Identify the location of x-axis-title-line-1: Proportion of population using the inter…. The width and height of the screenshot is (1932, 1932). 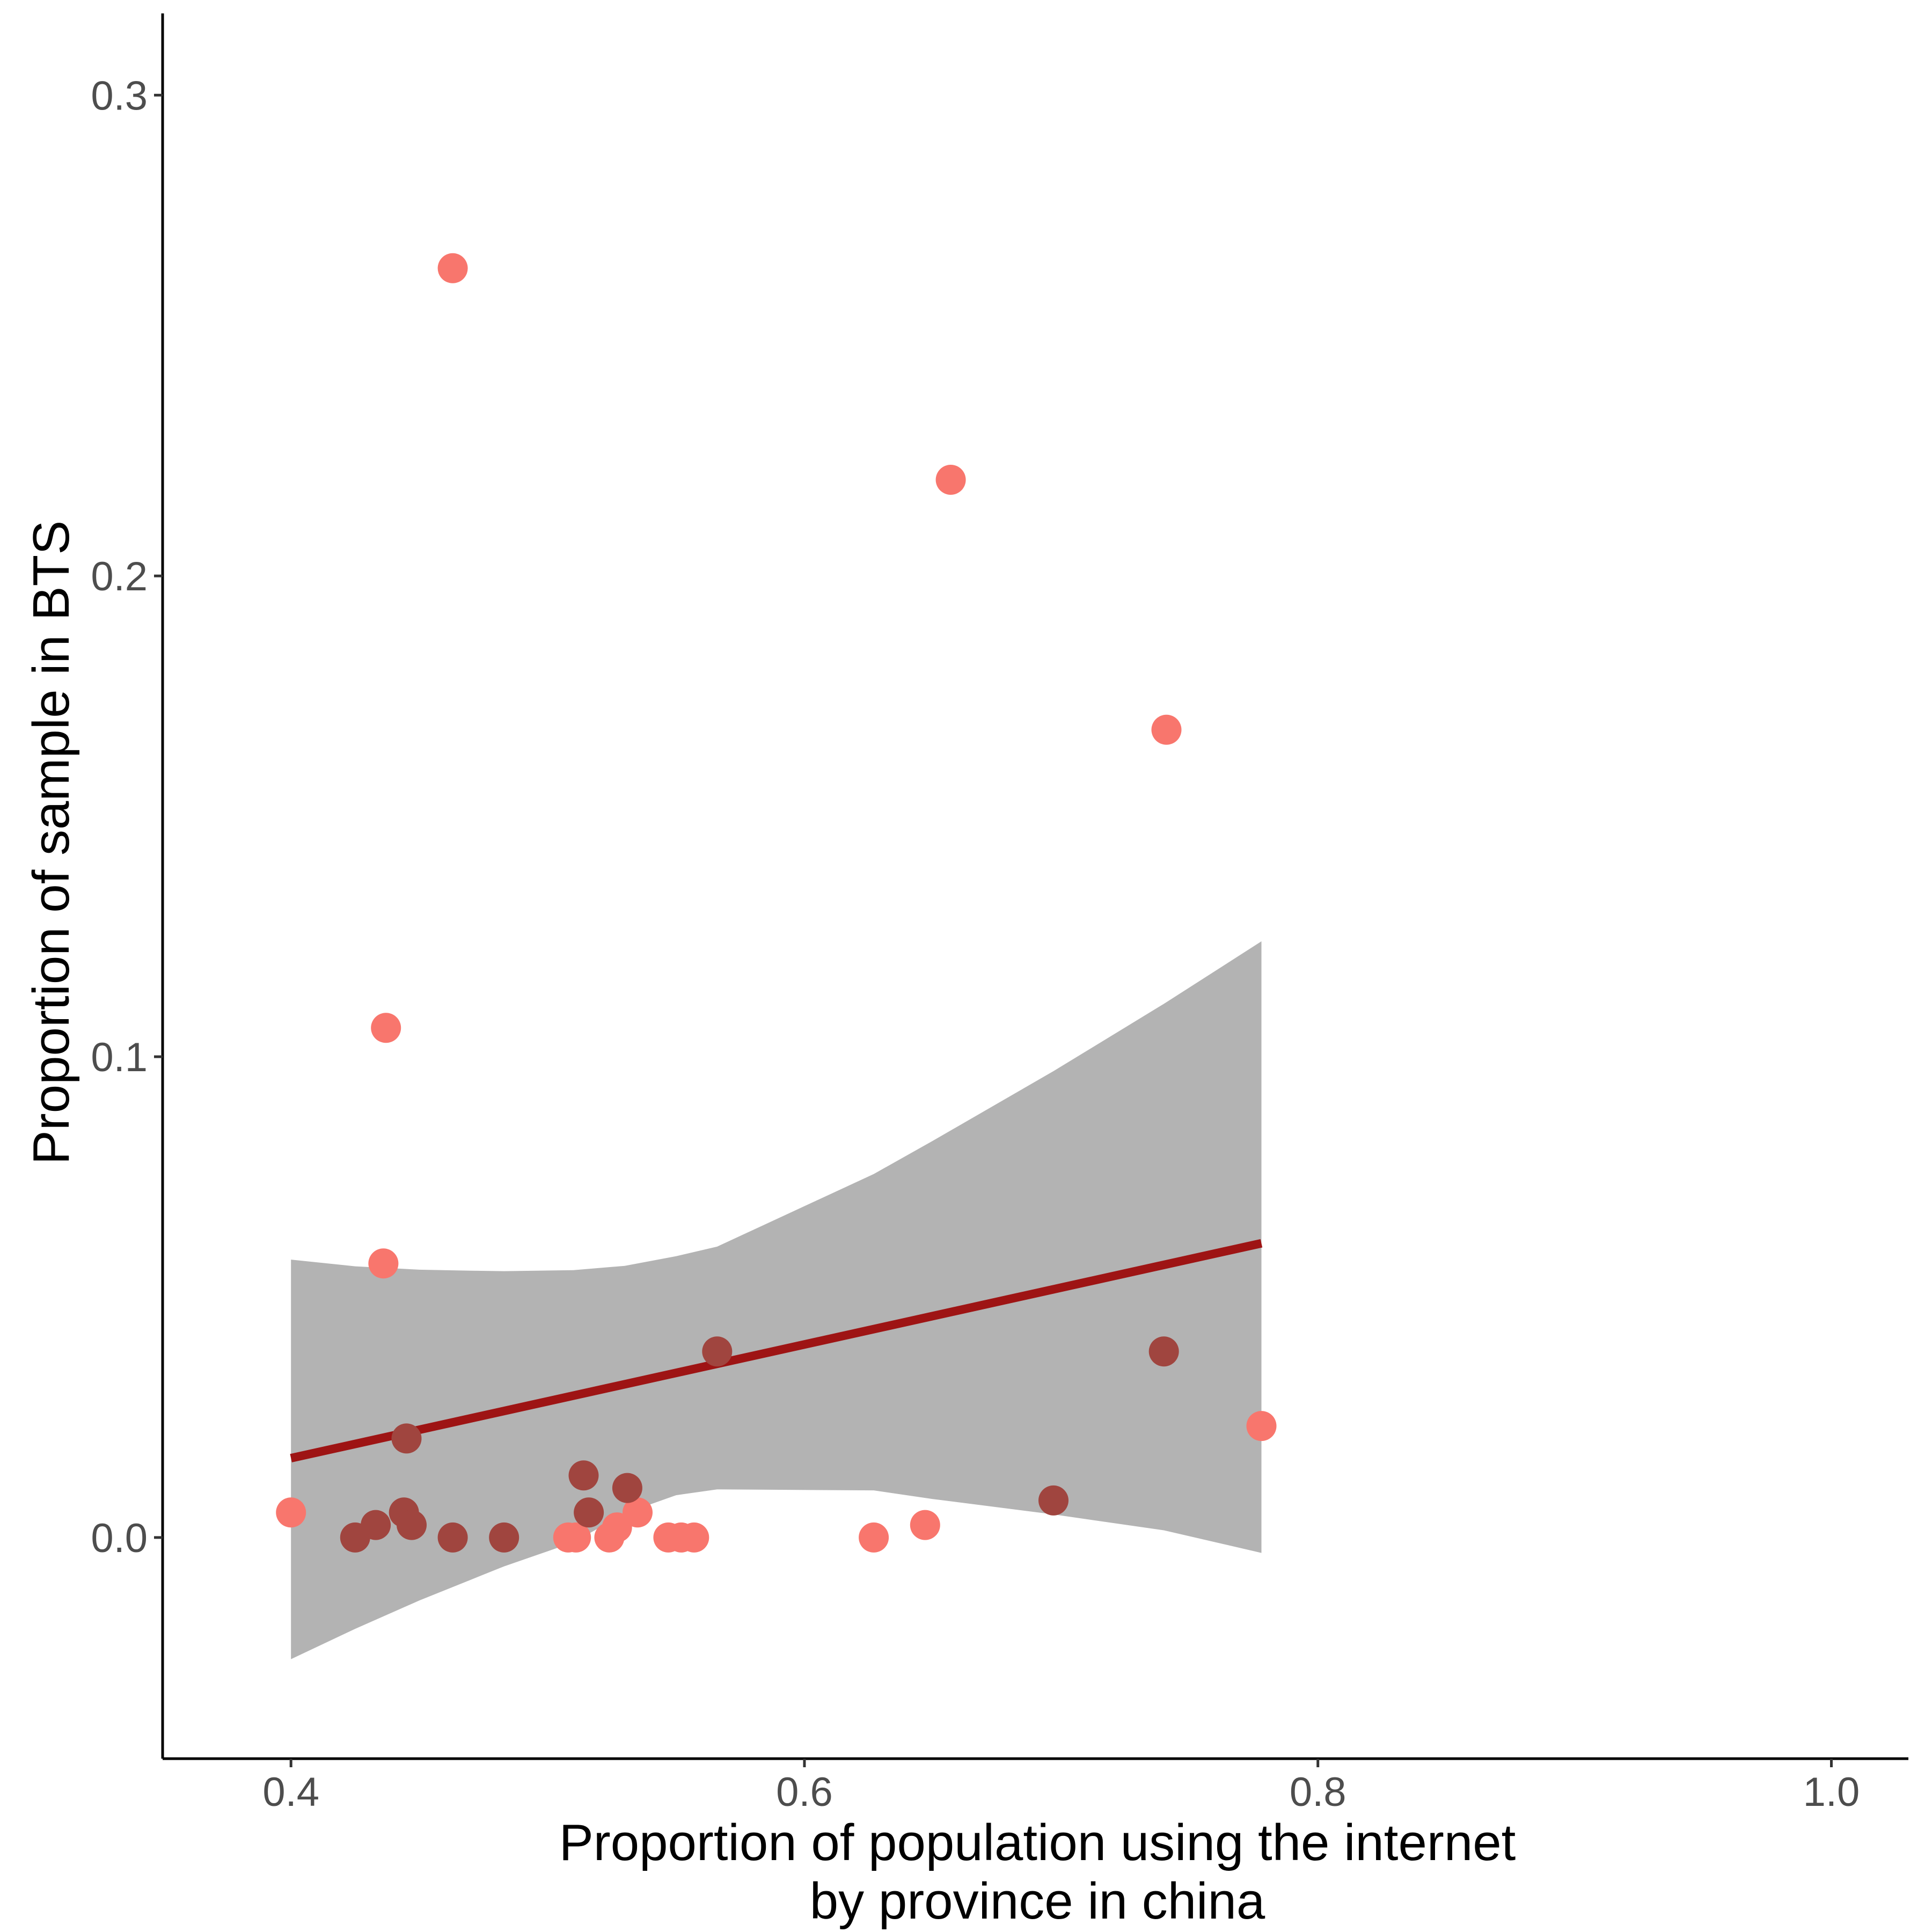
(1037, 1842).